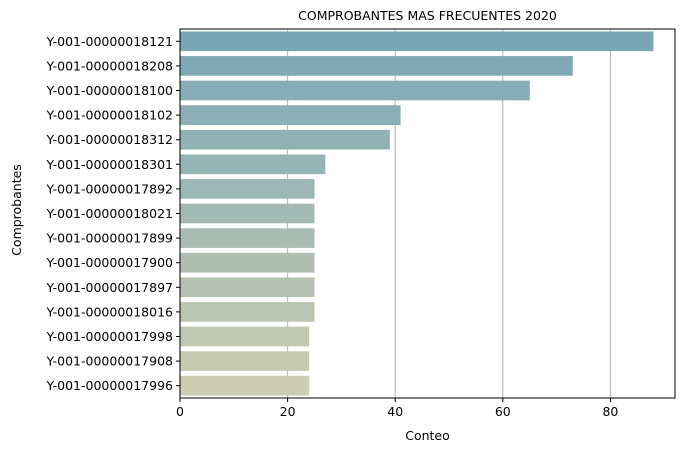 The height and width of the screenshot is (452, 686). I want to click on x-tick-label: 20, so click(288, 411).